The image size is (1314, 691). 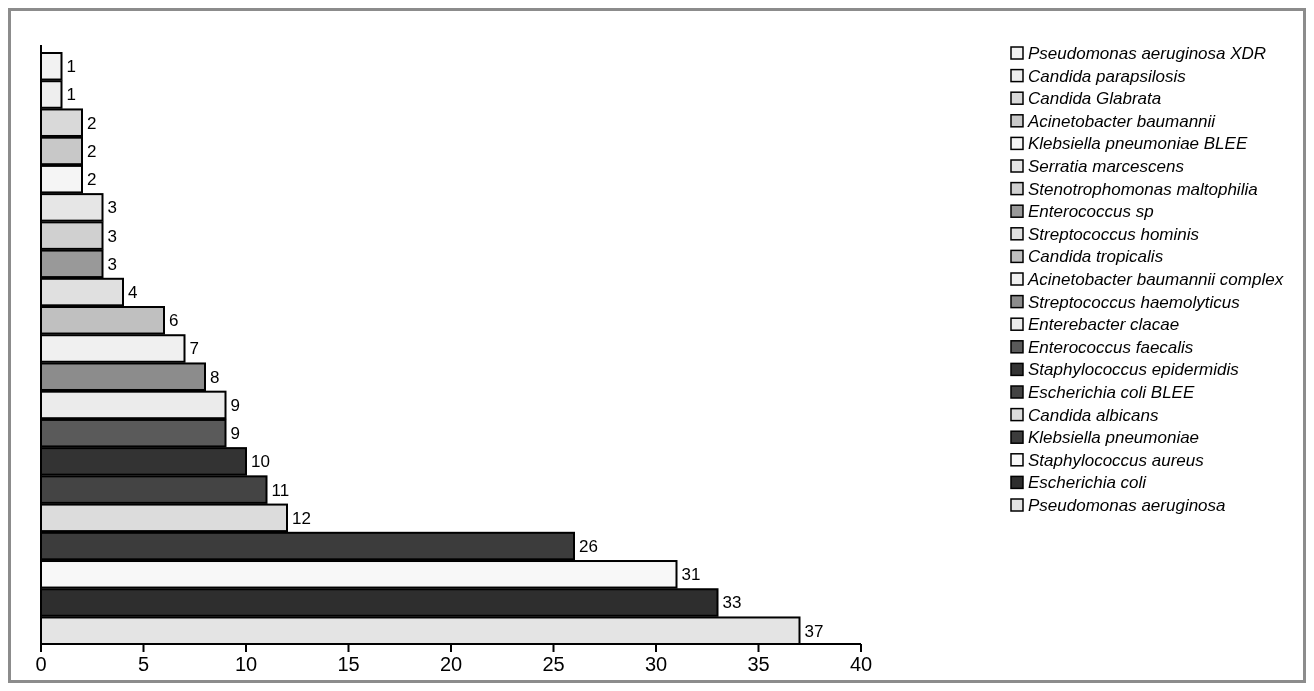 What do you see at coordinates (1106, 166) in the screenshot?
I see `legend-label: Serratia marcescens` at bounding box center [1106, 166].